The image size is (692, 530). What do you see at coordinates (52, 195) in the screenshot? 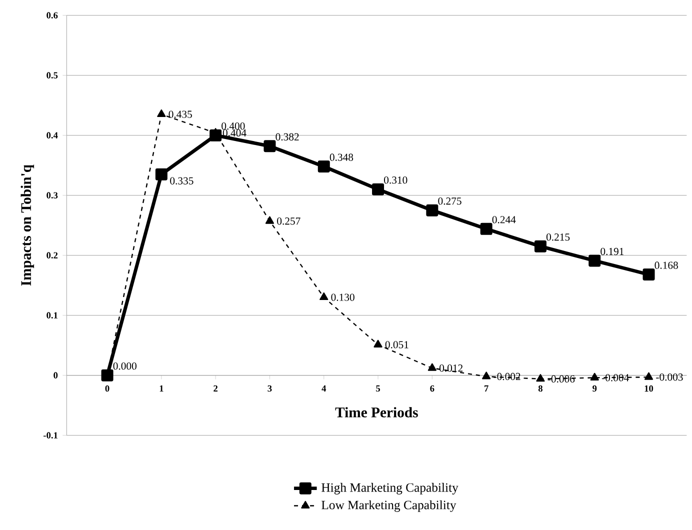
I see `y-tick-label: 0.3` at bounding box center [52, 195].